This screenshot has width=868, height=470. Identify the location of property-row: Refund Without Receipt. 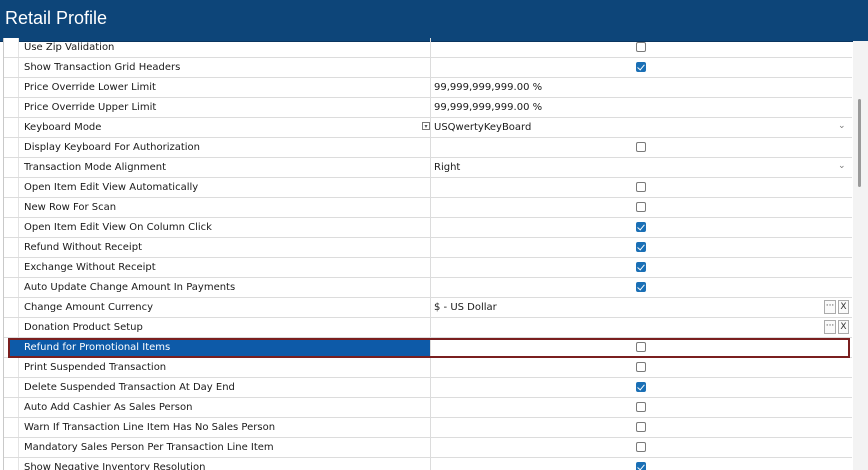
(428, 248).